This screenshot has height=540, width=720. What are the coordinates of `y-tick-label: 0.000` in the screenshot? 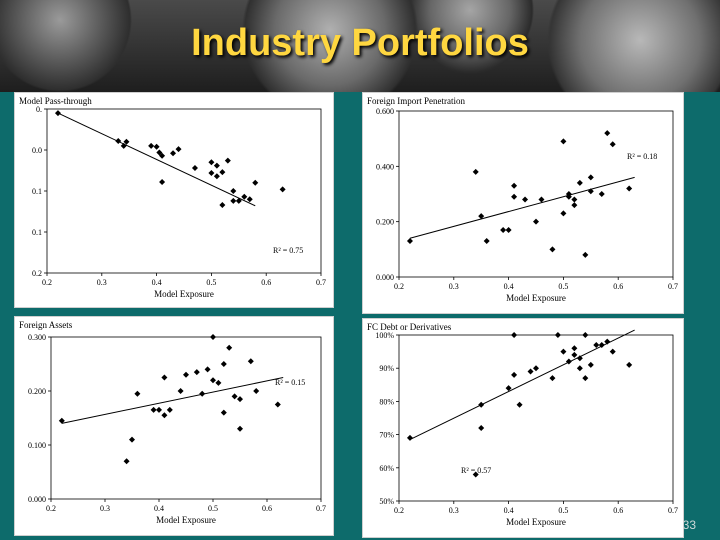 It's located at (385, 277).